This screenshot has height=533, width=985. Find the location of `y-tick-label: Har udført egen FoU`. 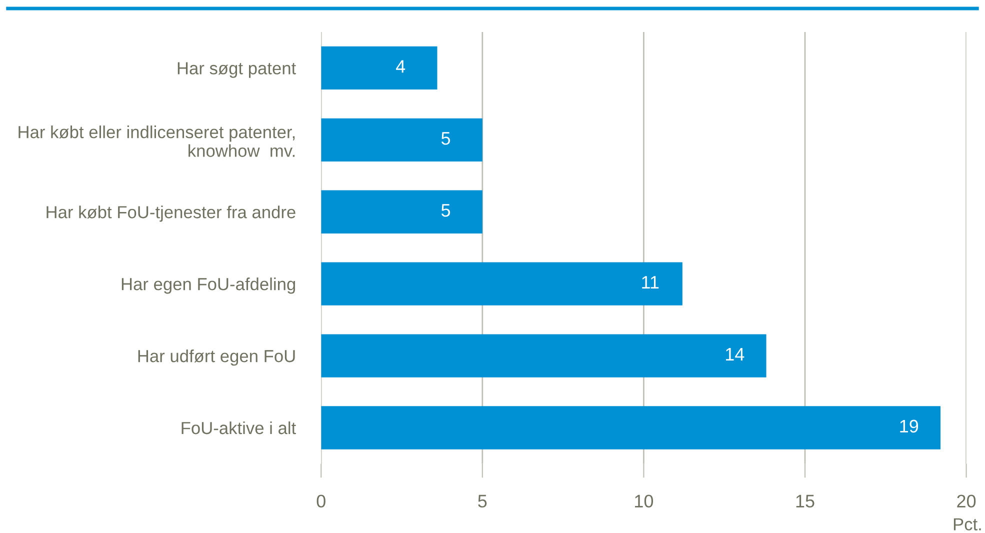

y-tick-label: Har udført egen FoU is located at coordinates (216, 357).